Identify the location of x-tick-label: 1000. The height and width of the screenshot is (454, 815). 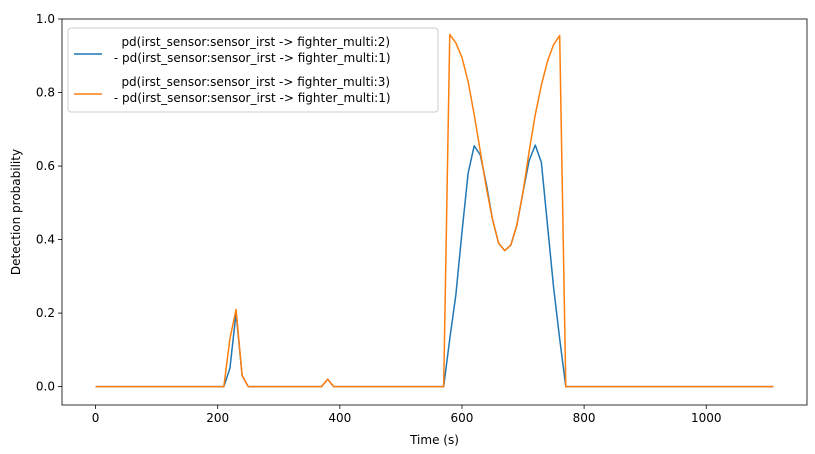
(706, 418).